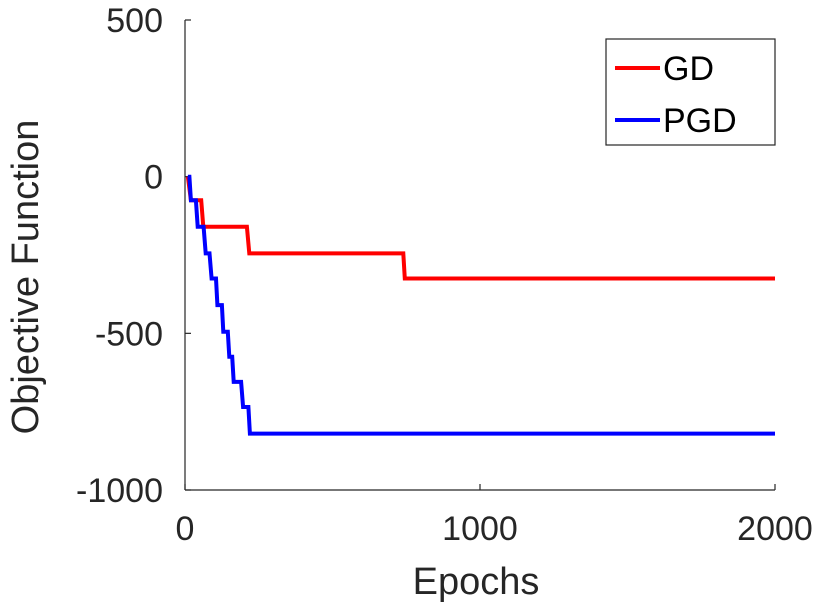 The width and height of the screenshot is (830, 610). Describe the element at coordinates (775, 529) in the screenshot. I see `x-tick-label: 2000` at that location.